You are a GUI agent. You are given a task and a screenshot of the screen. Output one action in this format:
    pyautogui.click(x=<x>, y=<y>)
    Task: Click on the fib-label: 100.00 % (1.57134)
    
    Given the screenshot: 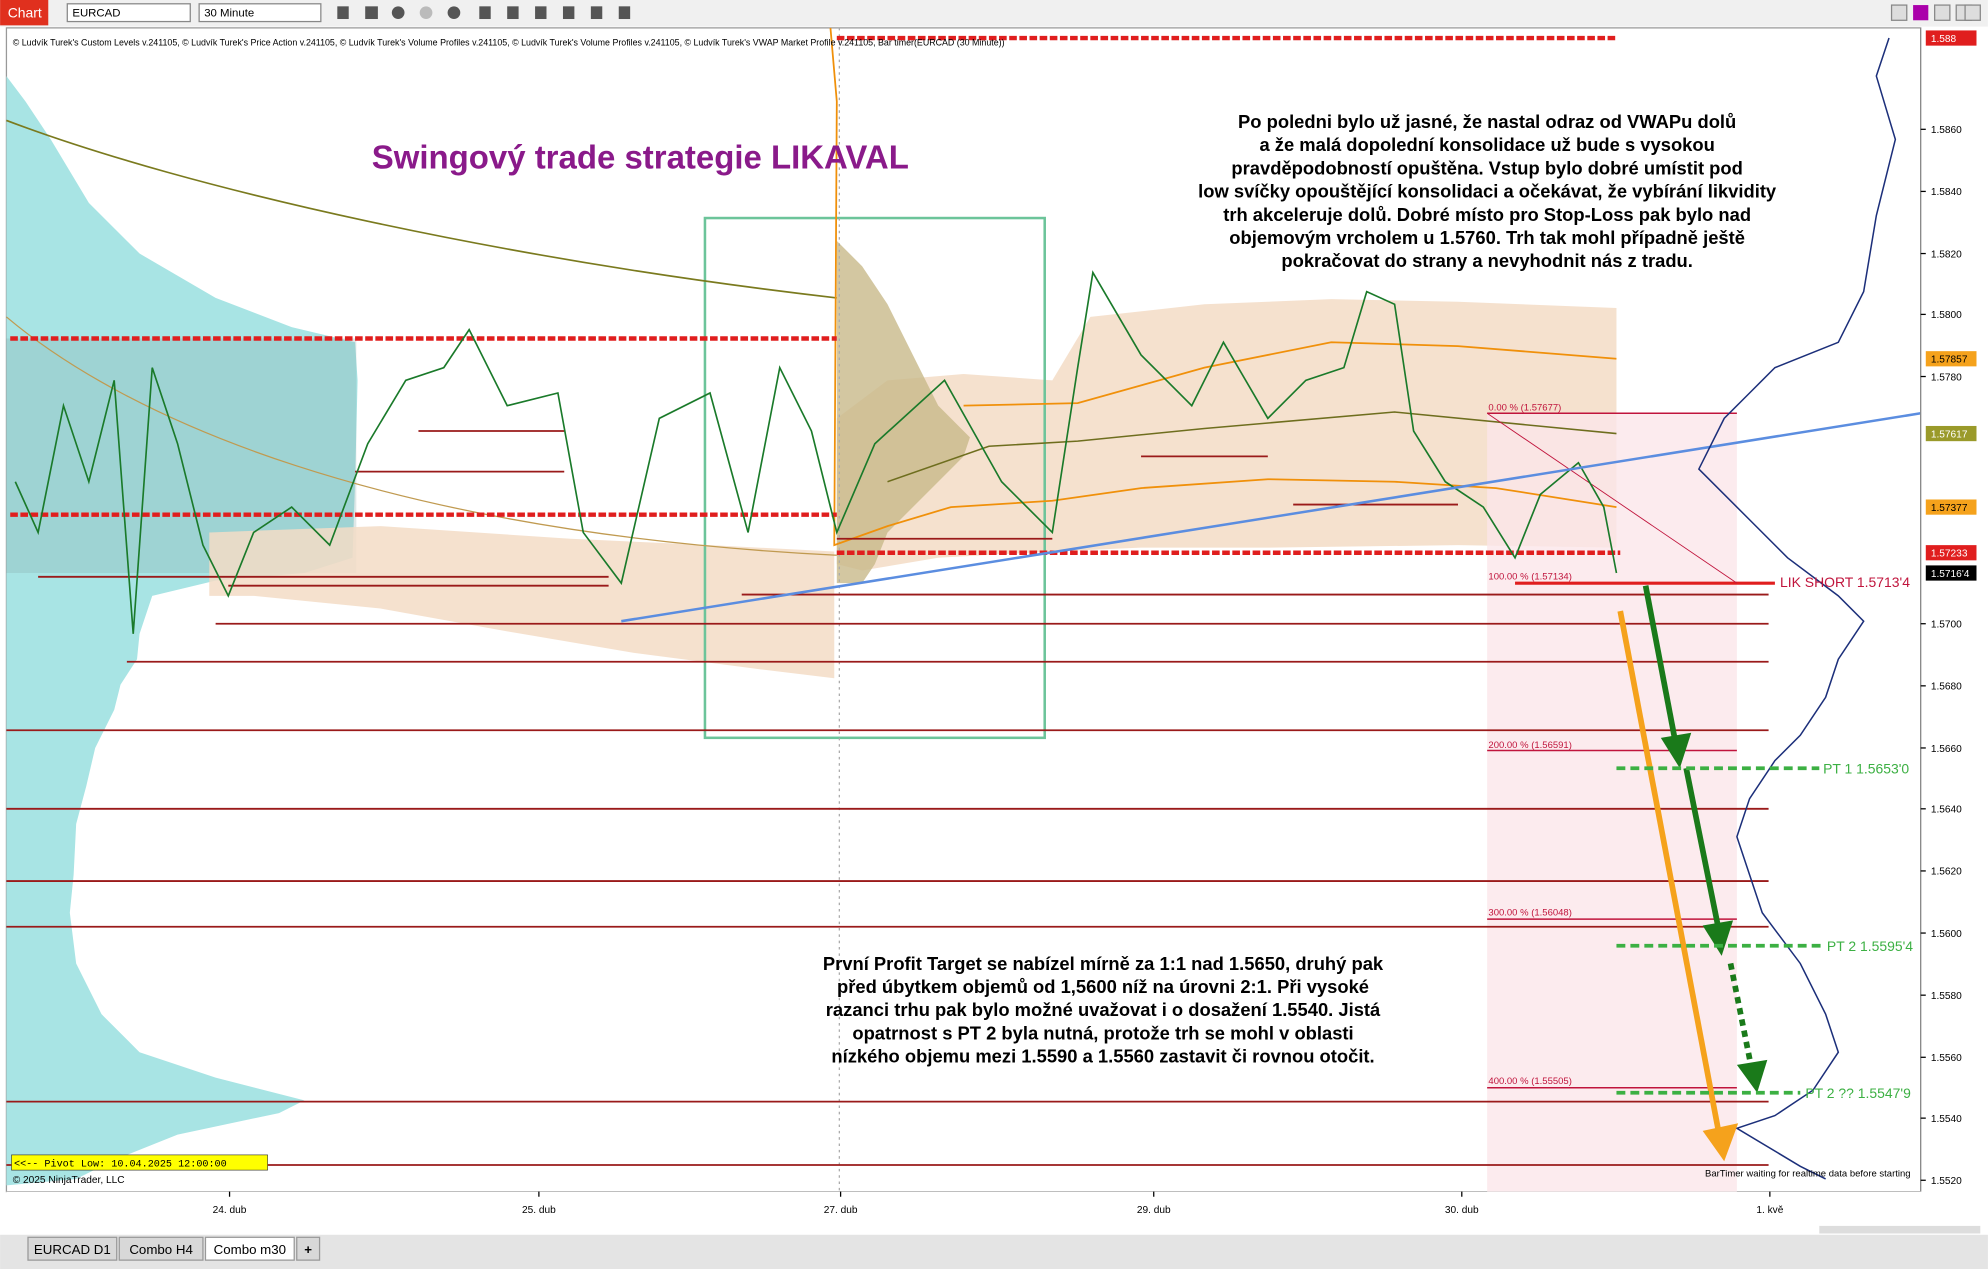 What is the action you would take?
    pyautogui.click(x=1529, y=576)
    